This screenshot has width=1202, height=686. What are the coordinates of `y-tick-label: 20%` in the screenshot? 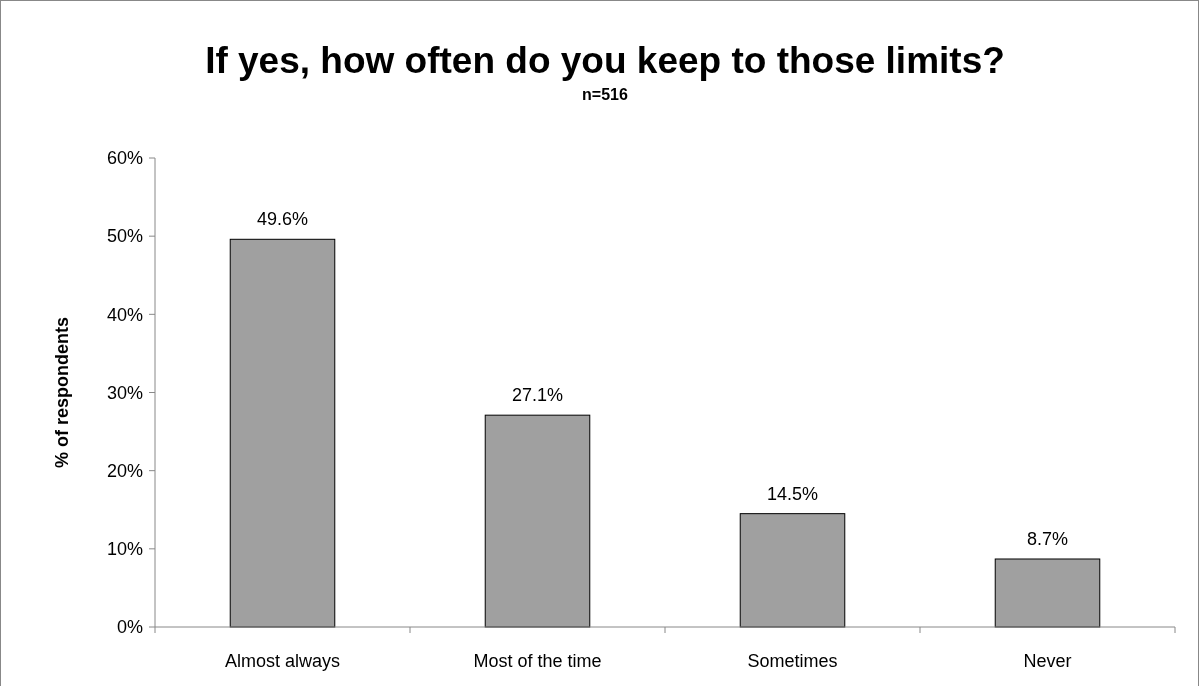 It's located at (124, 470).